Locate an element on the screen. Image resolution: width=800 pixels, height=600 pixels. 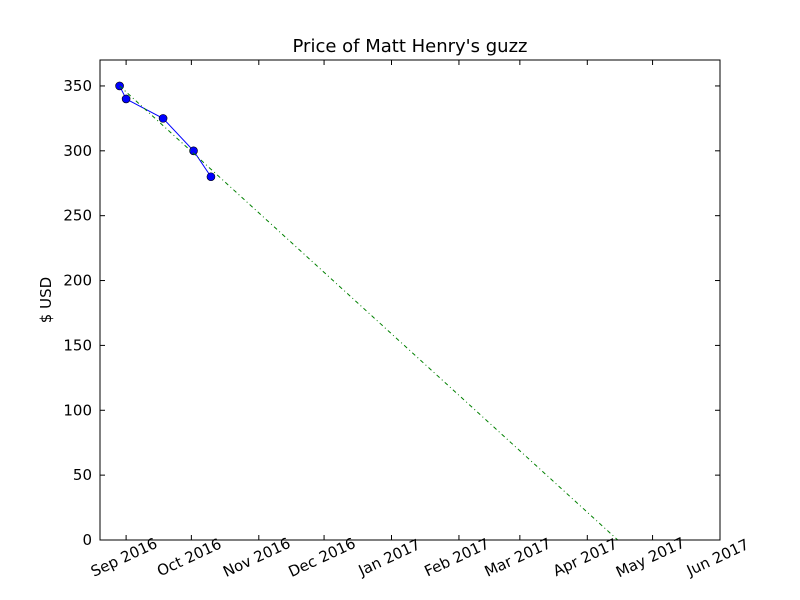
chart-title: Price of Matt Henry's guzz is located at coordinates (410, 46).